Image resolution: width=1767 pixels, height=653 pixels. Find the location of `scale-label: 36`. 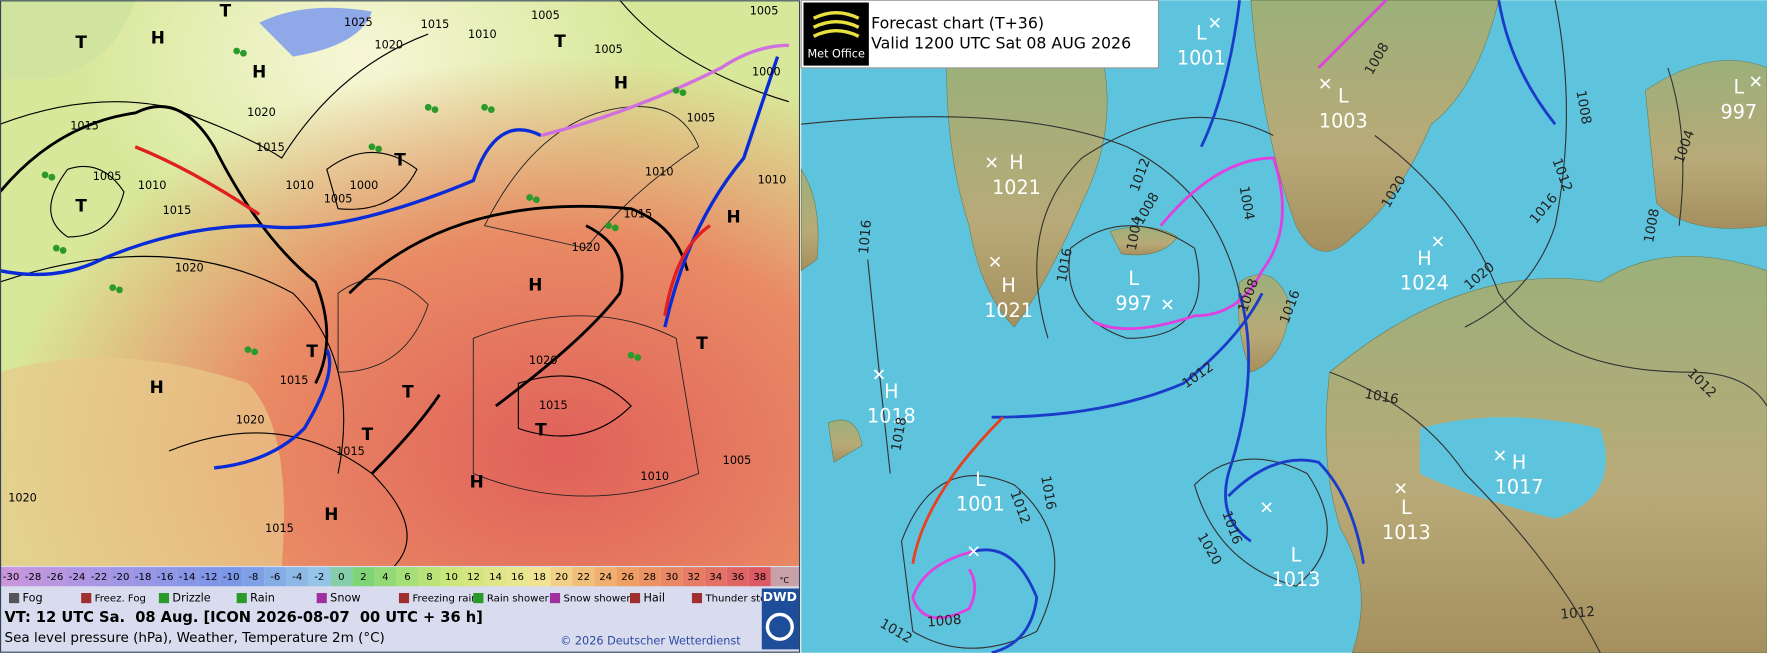

scale-label: 36 is located at coordinates (737, 577).